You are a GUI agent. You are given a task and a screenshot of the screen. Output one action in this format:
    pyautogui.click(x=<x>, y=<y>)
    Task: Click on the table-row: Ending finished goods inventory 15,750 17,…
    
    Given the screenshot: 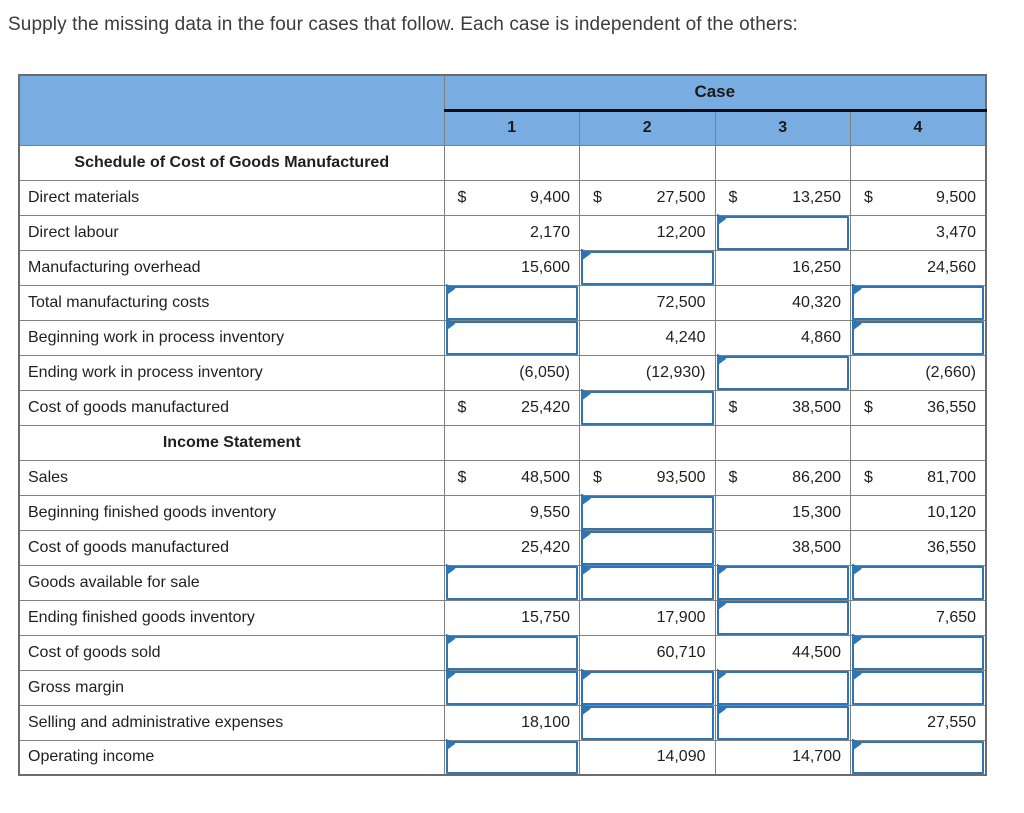 What is the action you would take?
    pyautogui.click(x=502, y=617)
    